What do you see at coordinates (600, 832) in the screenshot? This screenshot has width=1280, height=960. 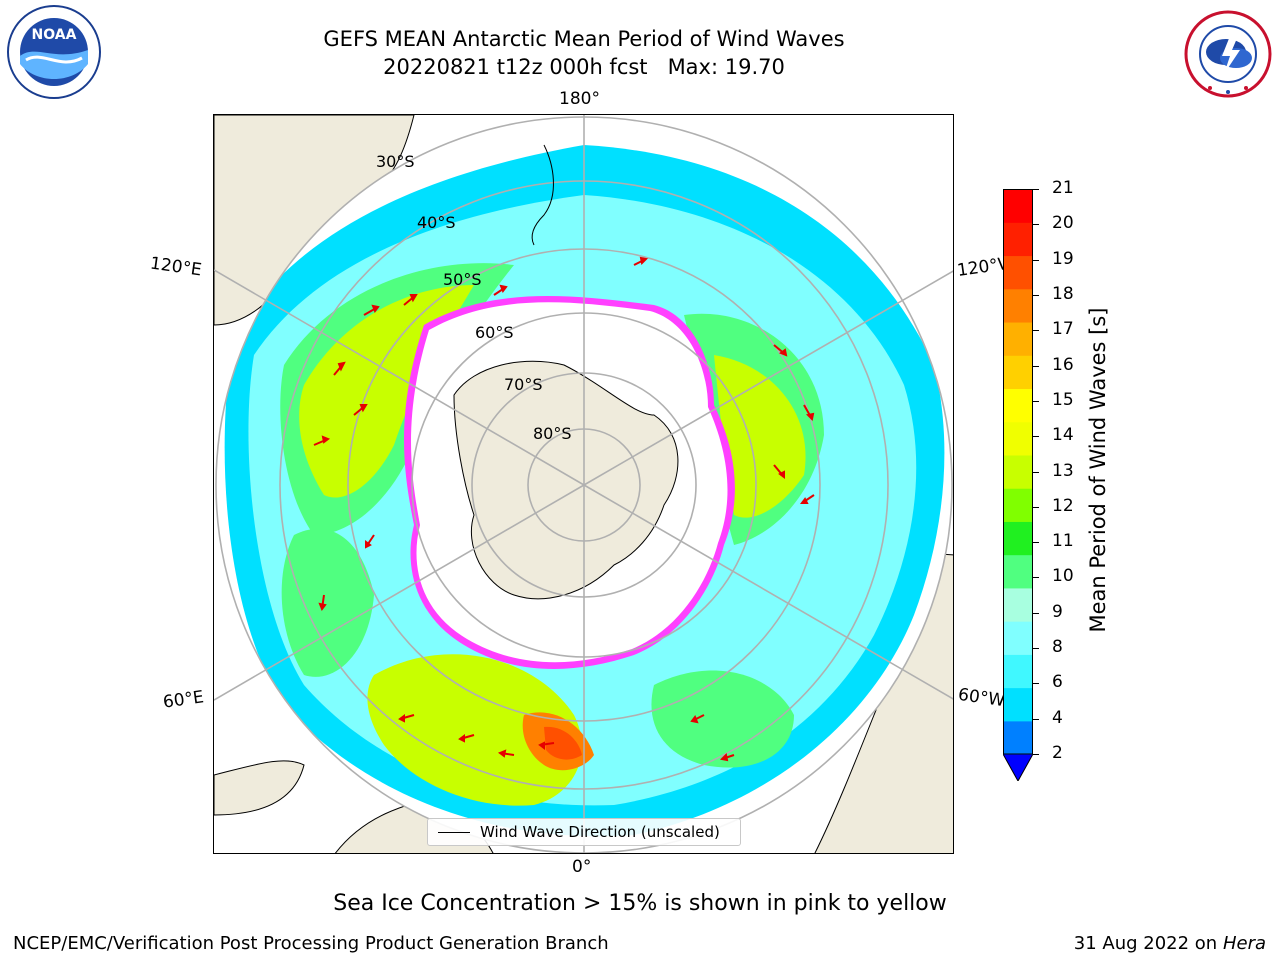 I see `legend-label: Wind Wave Direction (unscaled)` at bounding box center [600, 832].